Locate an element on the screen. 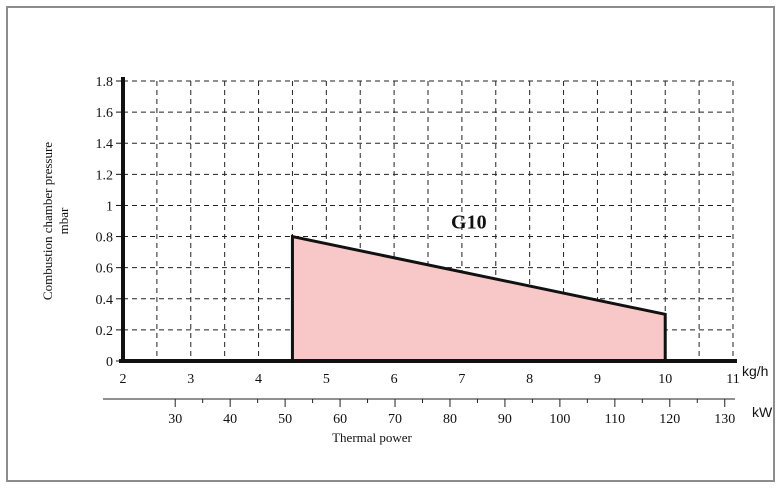  x-unit-primary: kg/h is located at coordinates (755, 371).